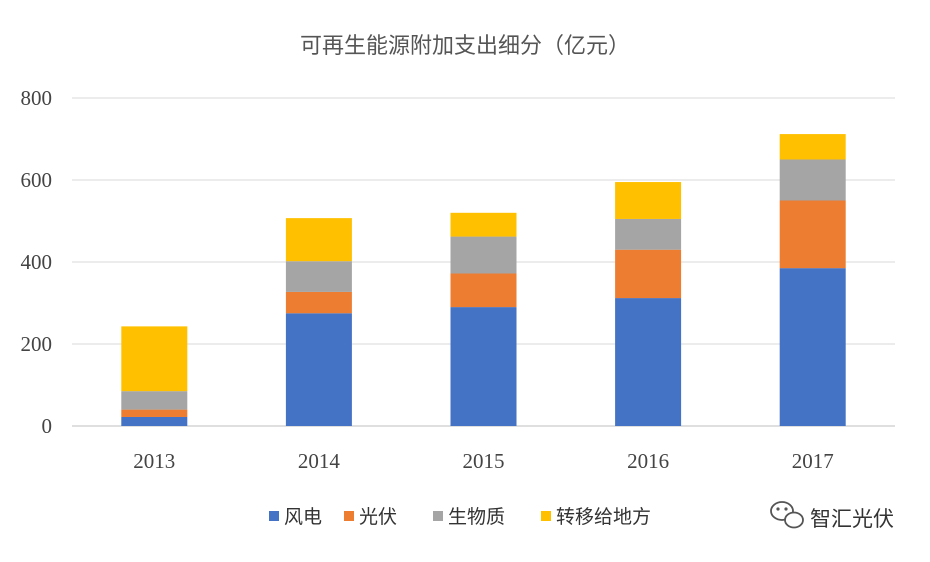 The image size is (930, 562). I want to click on x-tick-label: 2013, so click(154, 461).